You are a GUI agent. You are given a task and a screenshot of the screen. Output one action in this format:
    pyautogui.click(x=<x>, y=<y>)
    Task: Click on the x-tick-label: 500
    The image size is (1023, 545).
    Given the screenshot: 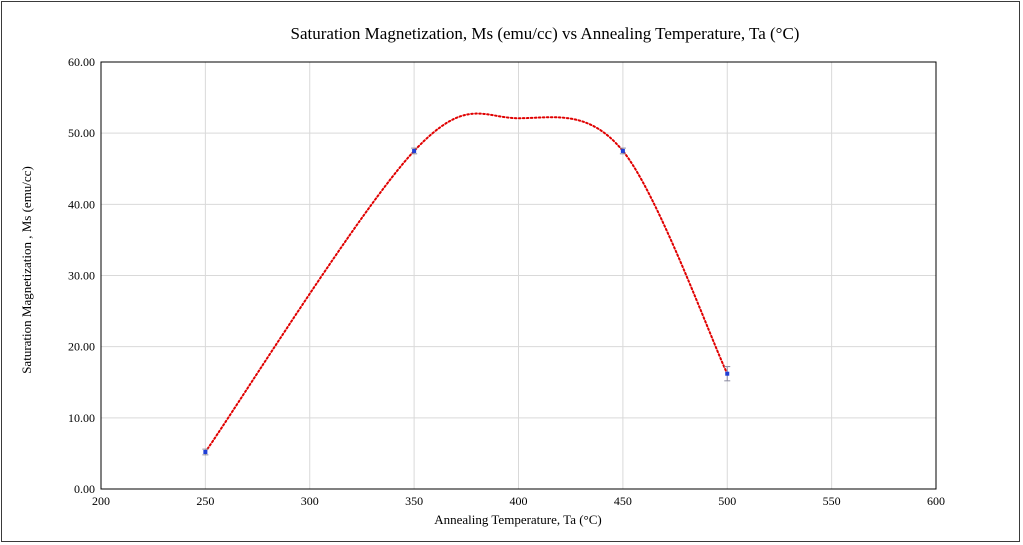 What is the action you would take?
    pyautogui.click(x=727, y=501)
    